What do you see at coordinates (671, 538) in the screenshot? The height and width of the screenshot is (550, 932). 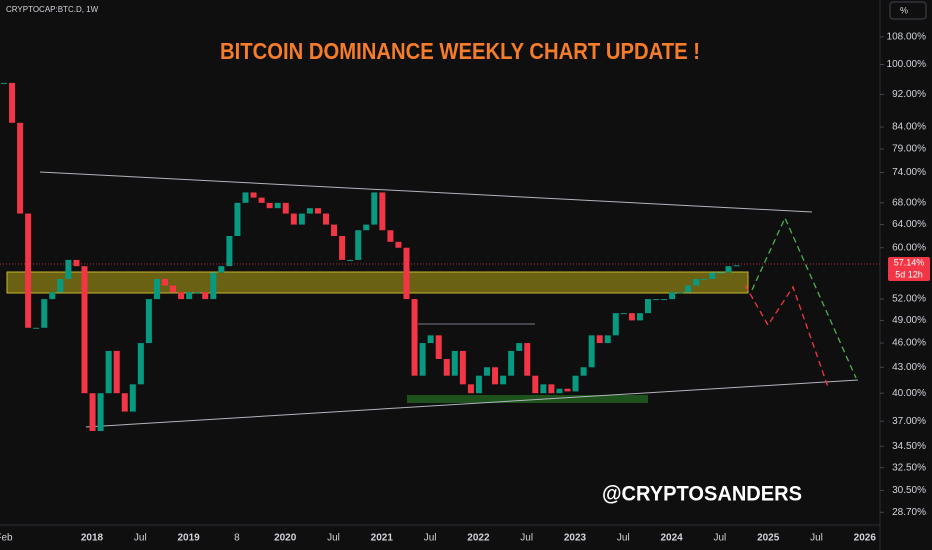 I see `x-tick-label: 2024` at bounding box center [671, 538].